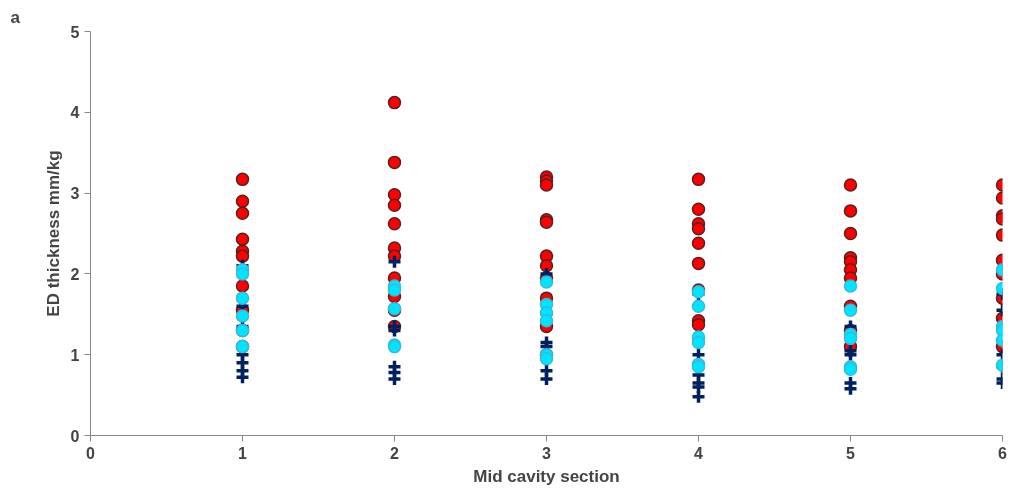  Describe the element at coordinates (699, 453) in the screenshot. I see `x-tick-label: 4` at that location.